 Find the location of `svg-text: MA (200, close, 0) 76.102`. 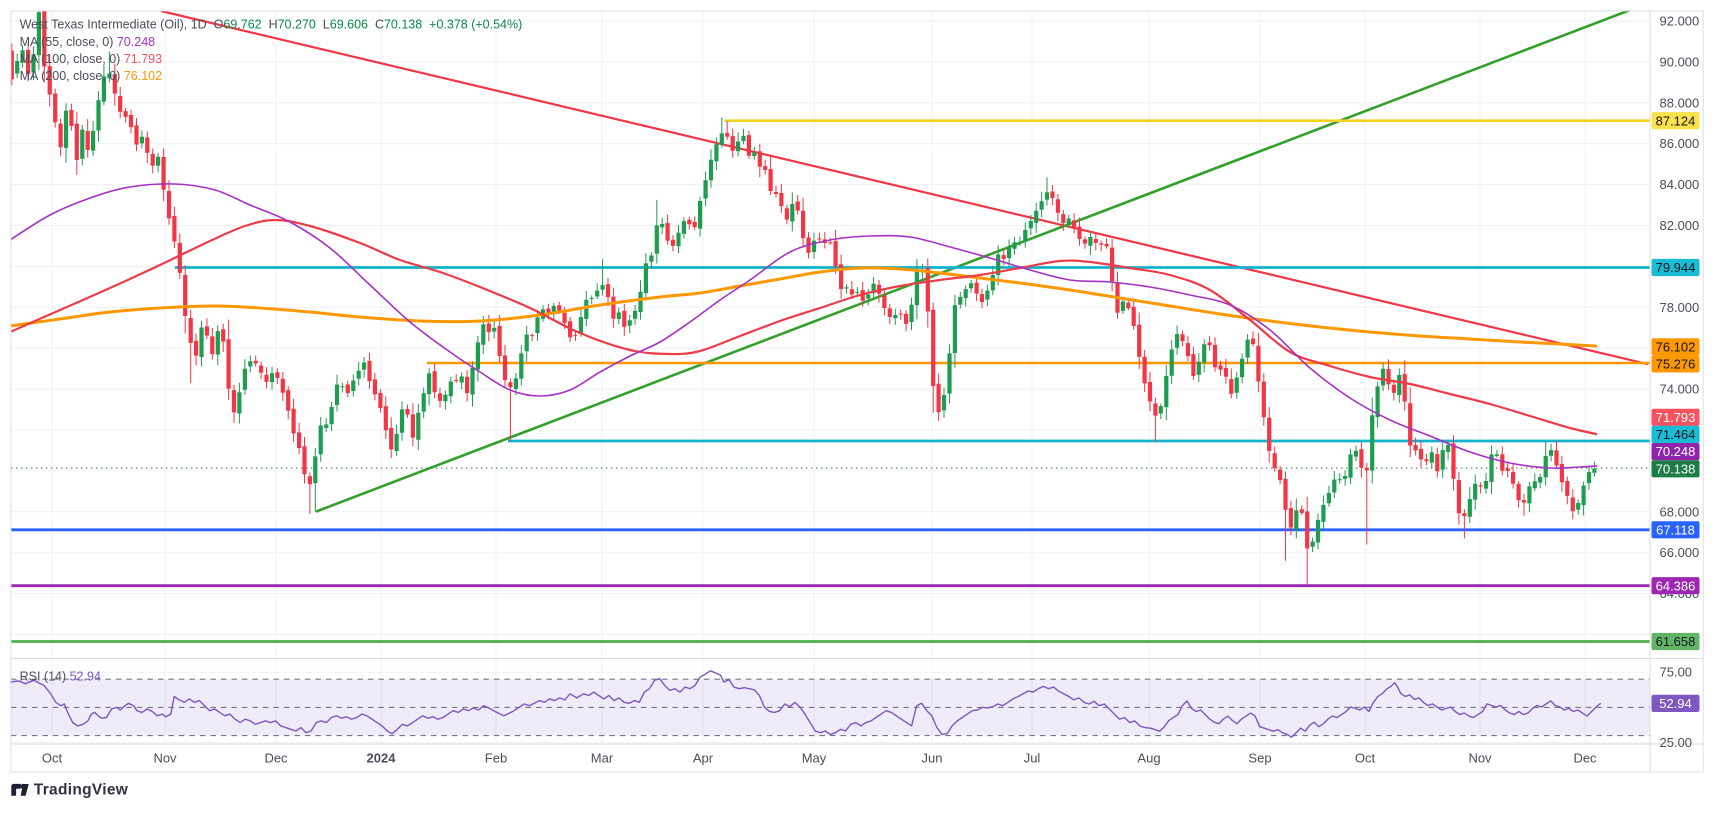

svg-text: MA (200, close, 0) 76.102 is located at coordinates (91, 76).